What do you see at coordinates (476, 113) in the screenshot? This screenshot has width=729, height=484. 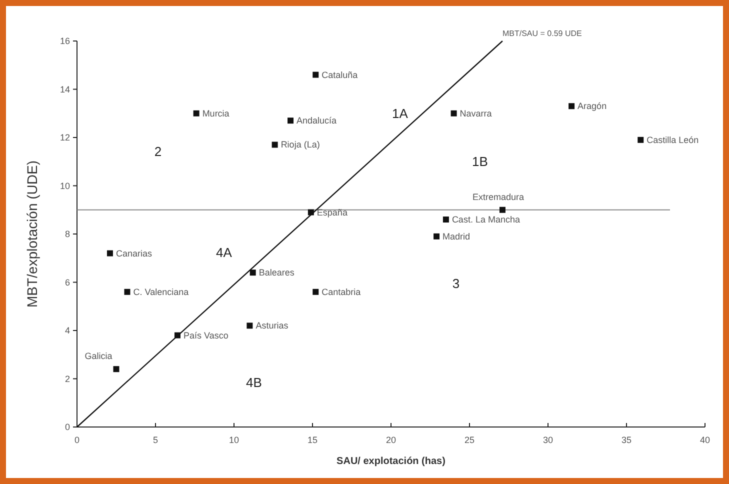 I see `annotation: Navarra` at bounding box center [476, 113].